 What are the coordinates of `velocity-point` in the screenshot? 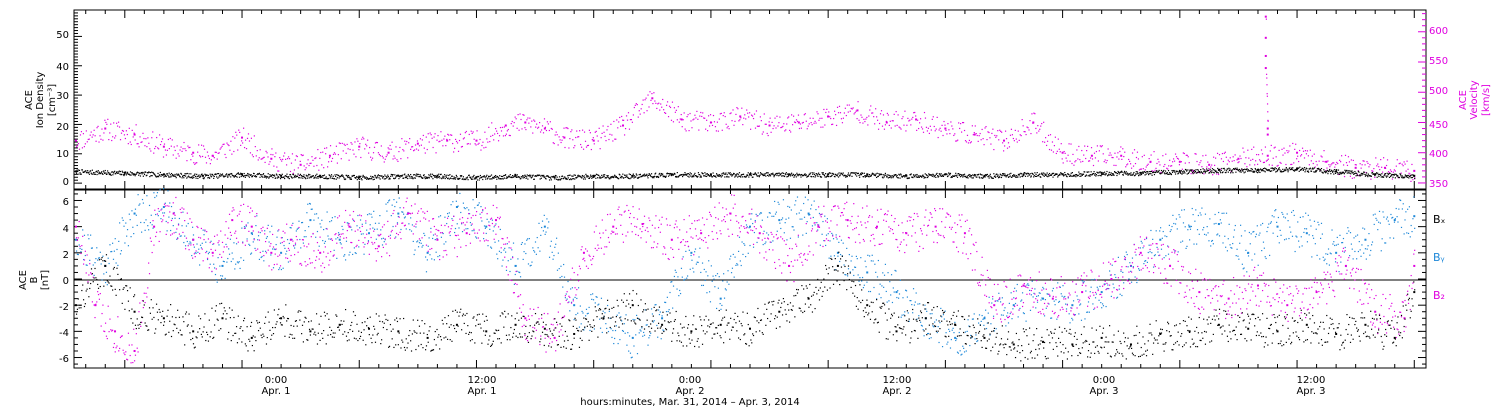 It's located at (1414, 170).